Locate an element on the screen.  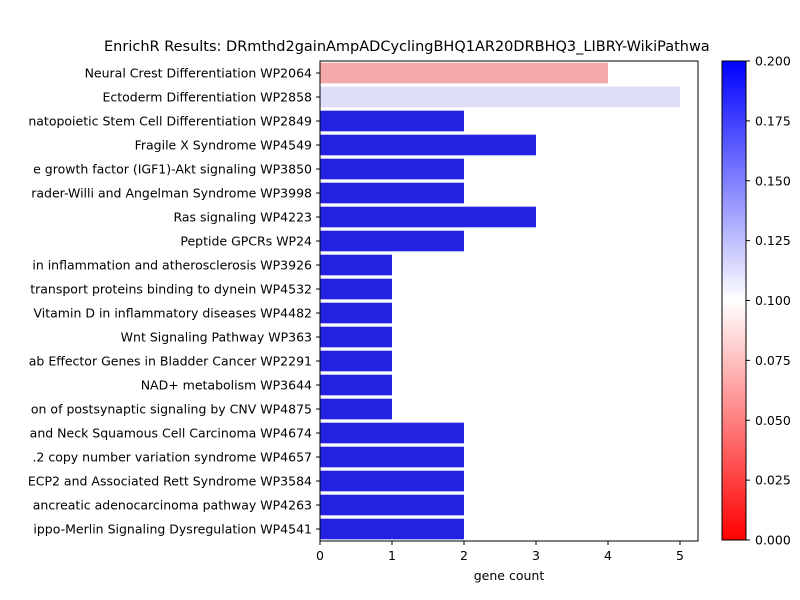
y-tick-label: NAD+ metabolism WP3644 is located at coordinates (226, 385).